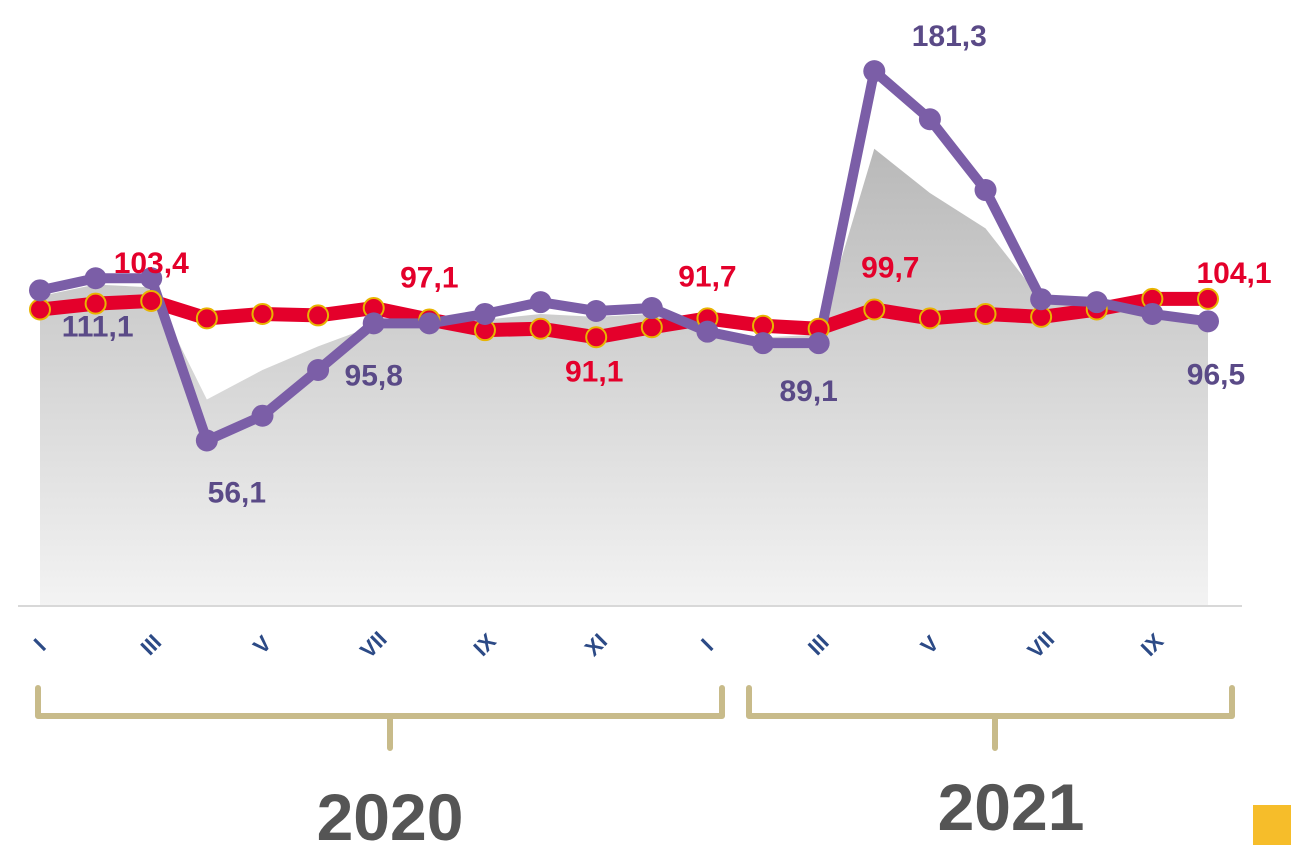 Image resolution: width=1291 pixels, height=845 pixels. I want to click on data-label: 111,1, so click(98, 326).